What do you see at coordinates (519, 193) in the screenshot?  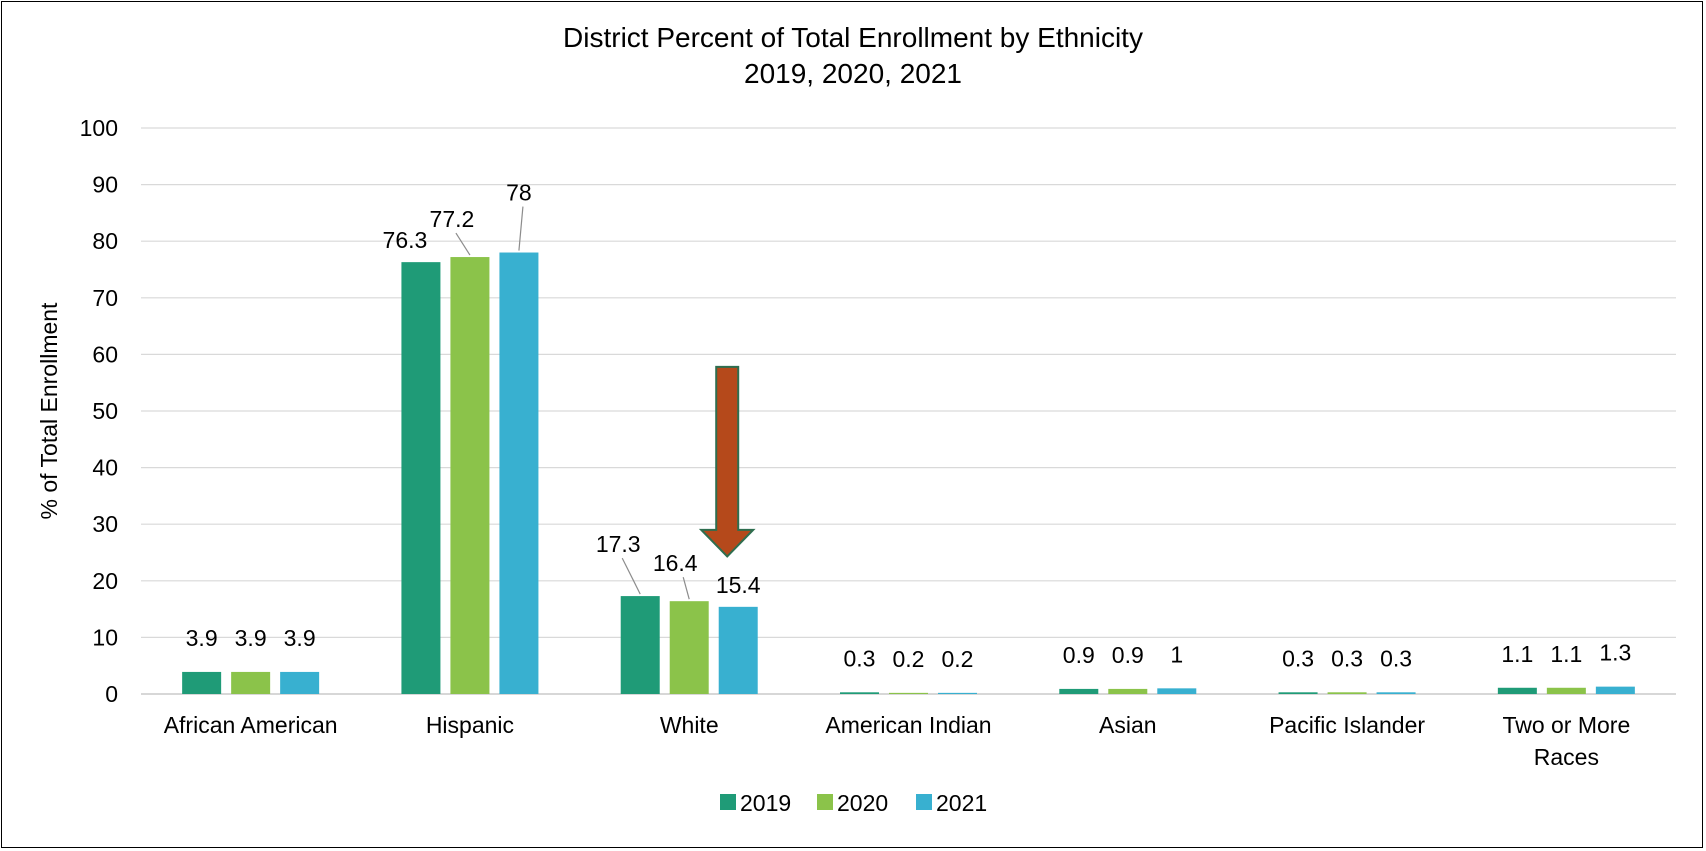 I see `data-label: 78` at bounding box center [519, 193].